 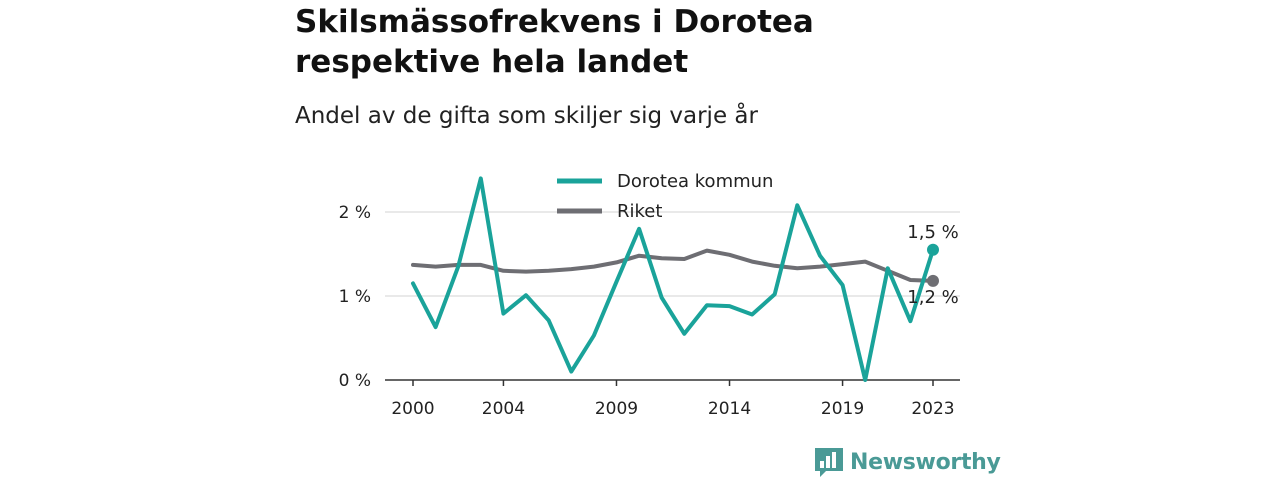 I want to click on x-tick-label: 2009, so click(x=616, y=409).